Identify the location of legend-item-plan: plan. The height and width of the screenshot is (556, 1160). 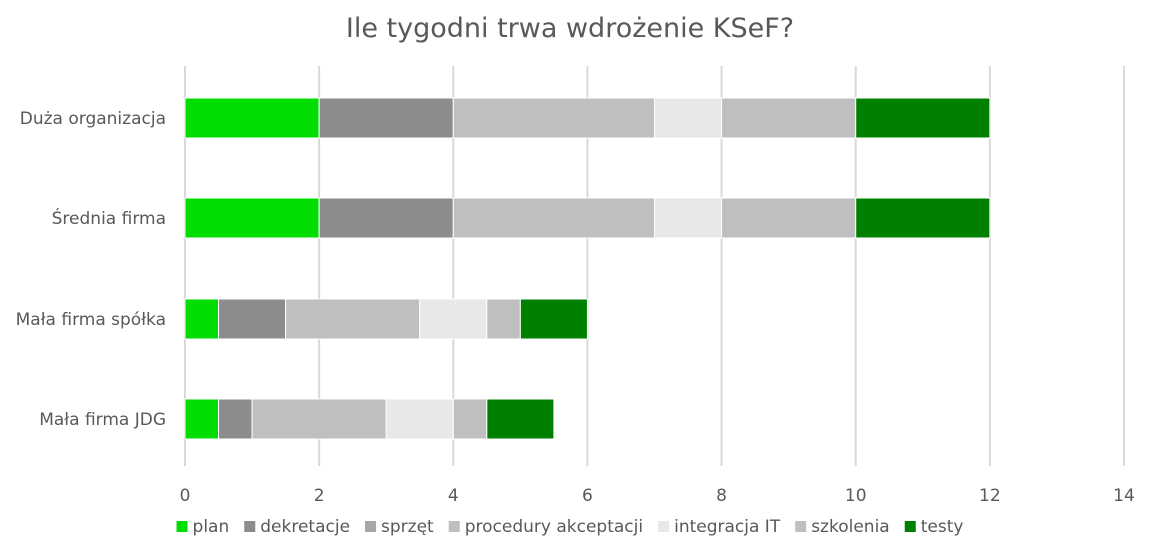
(203, 527).